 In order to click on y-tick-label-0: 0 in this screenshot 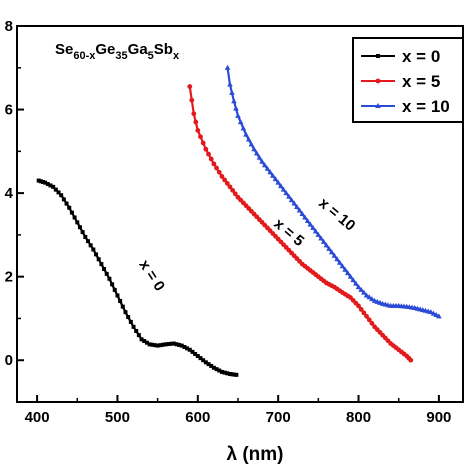, I will do `click(9, 360)`.